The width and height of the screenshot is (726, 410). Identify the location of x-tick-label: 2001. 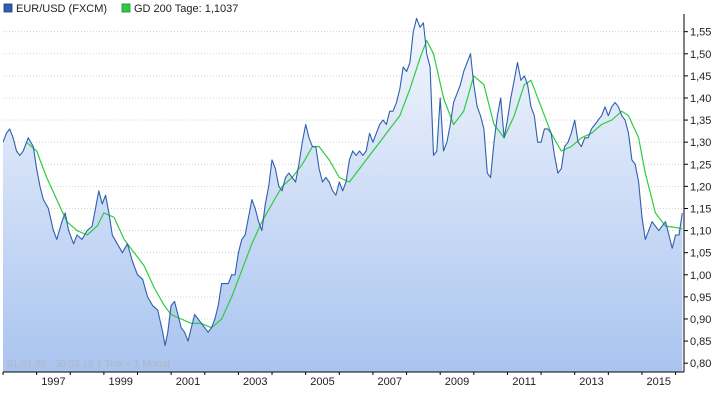
(188, 382).